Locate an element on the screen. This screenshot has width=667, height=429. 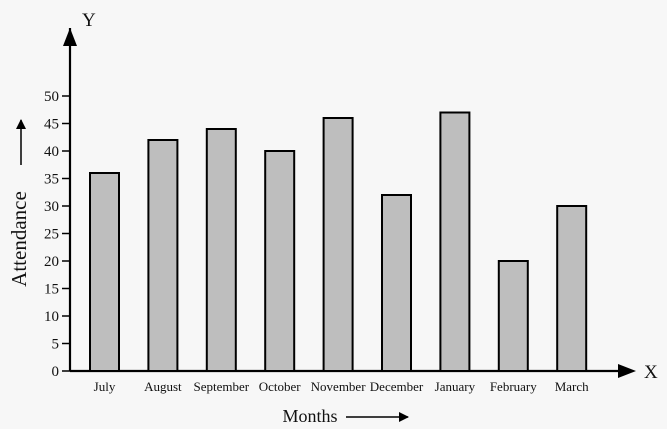
y-tick-label: 30 is located at coordinates (51, 207).